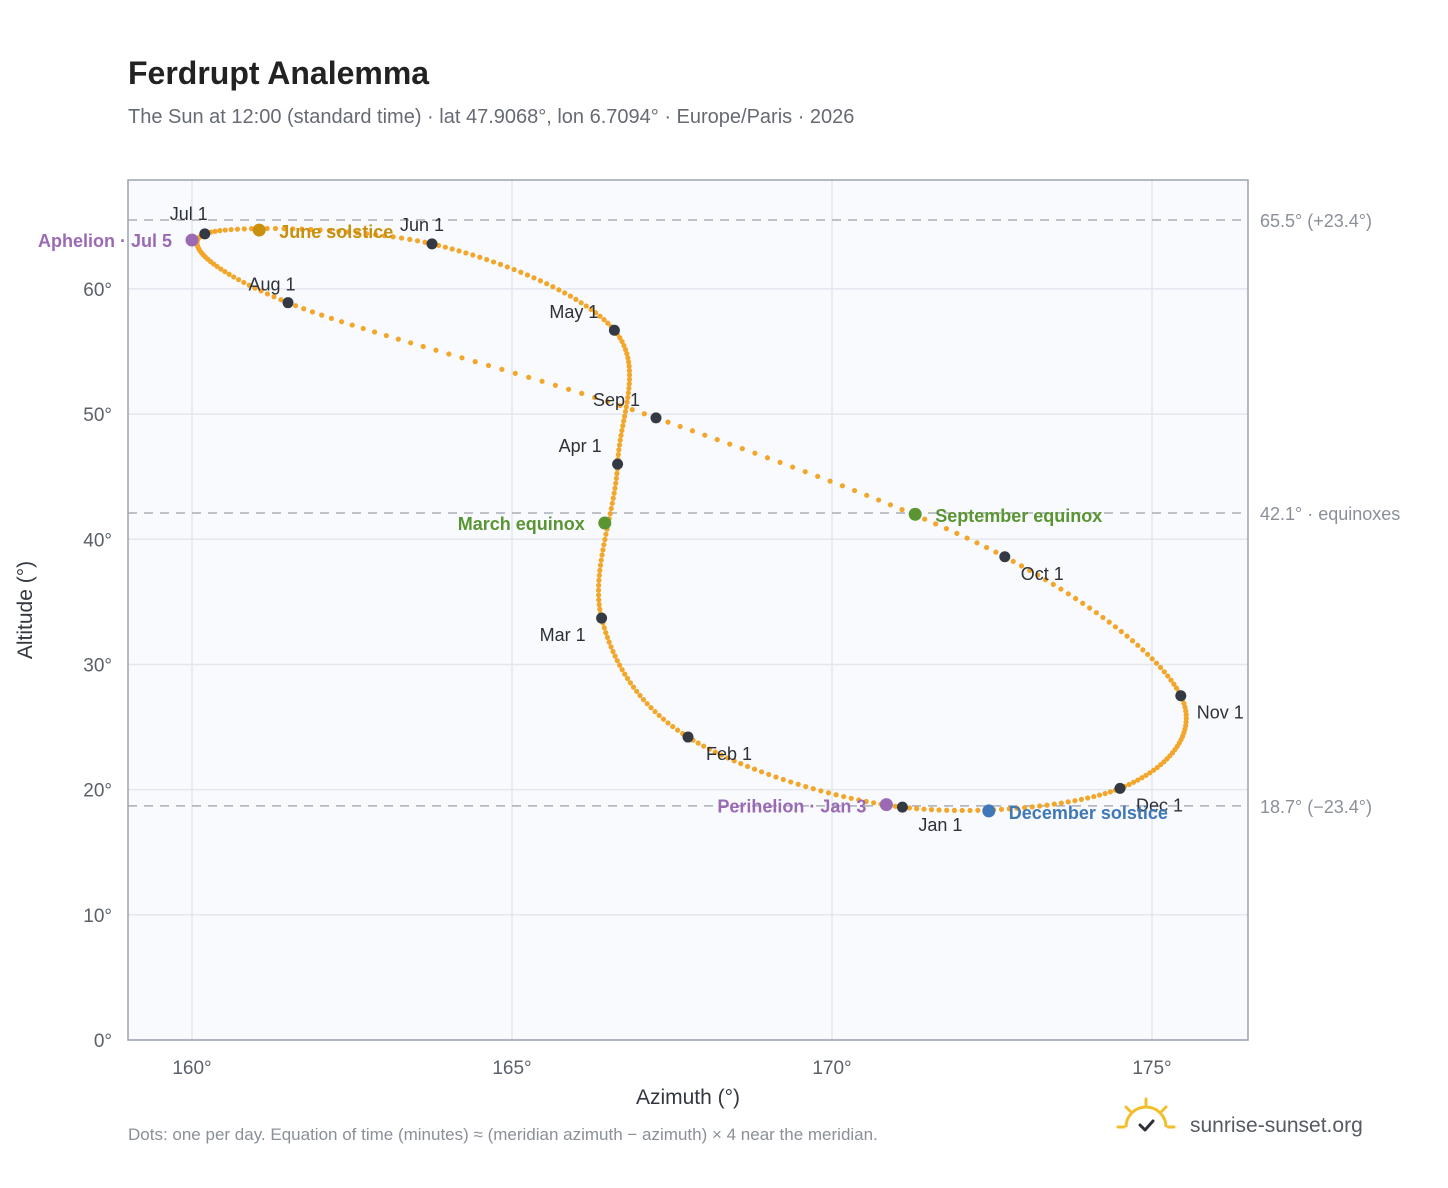 The image size is (1448, 1188). What do you see at coordinates (1146, 1114) in the screenshot?
I see `sun-logo-icon` at bounding box center [1146, 1114].